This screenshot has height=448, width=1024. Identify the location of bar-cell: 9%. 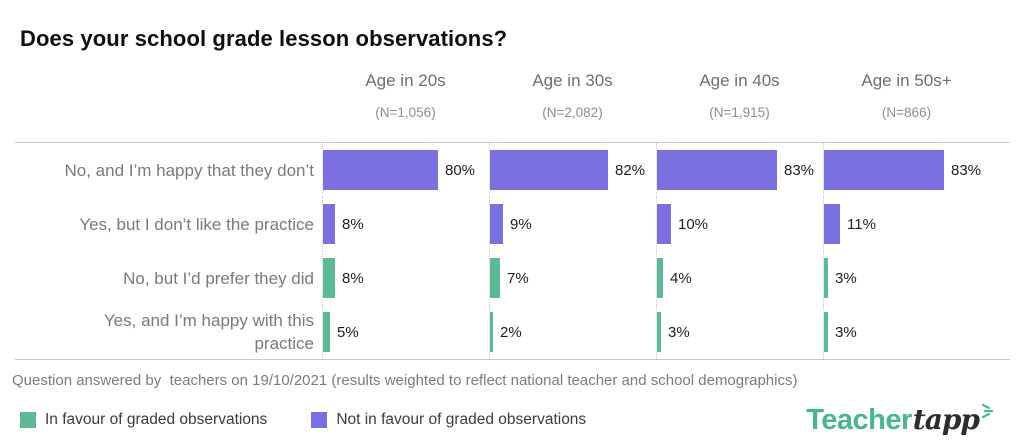
(572, 224).